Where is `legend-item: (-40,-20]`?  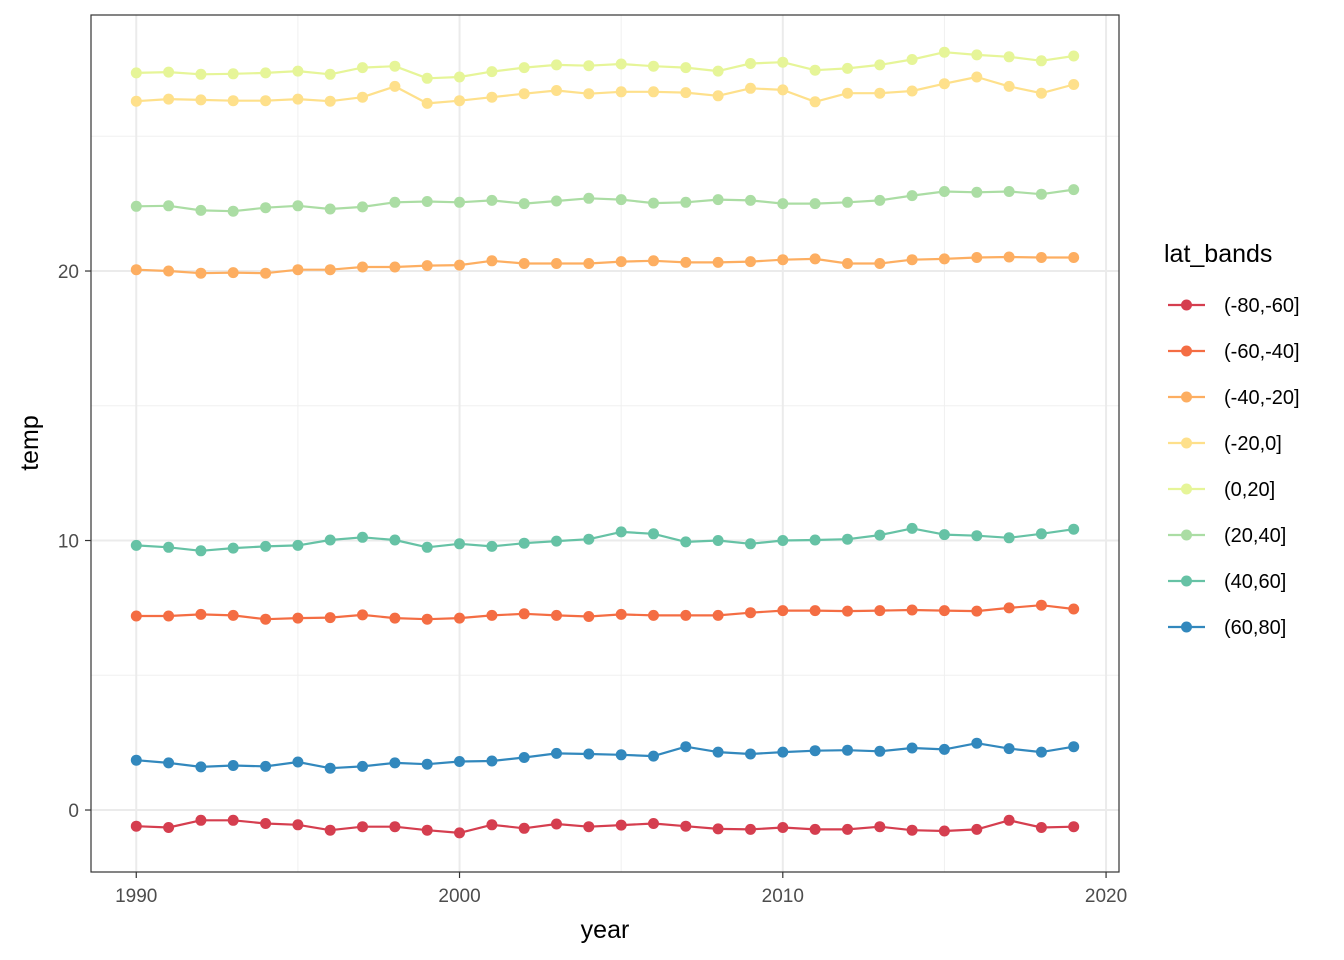
legend-item: (-40,-20] is located at coordinates (1234, 398).